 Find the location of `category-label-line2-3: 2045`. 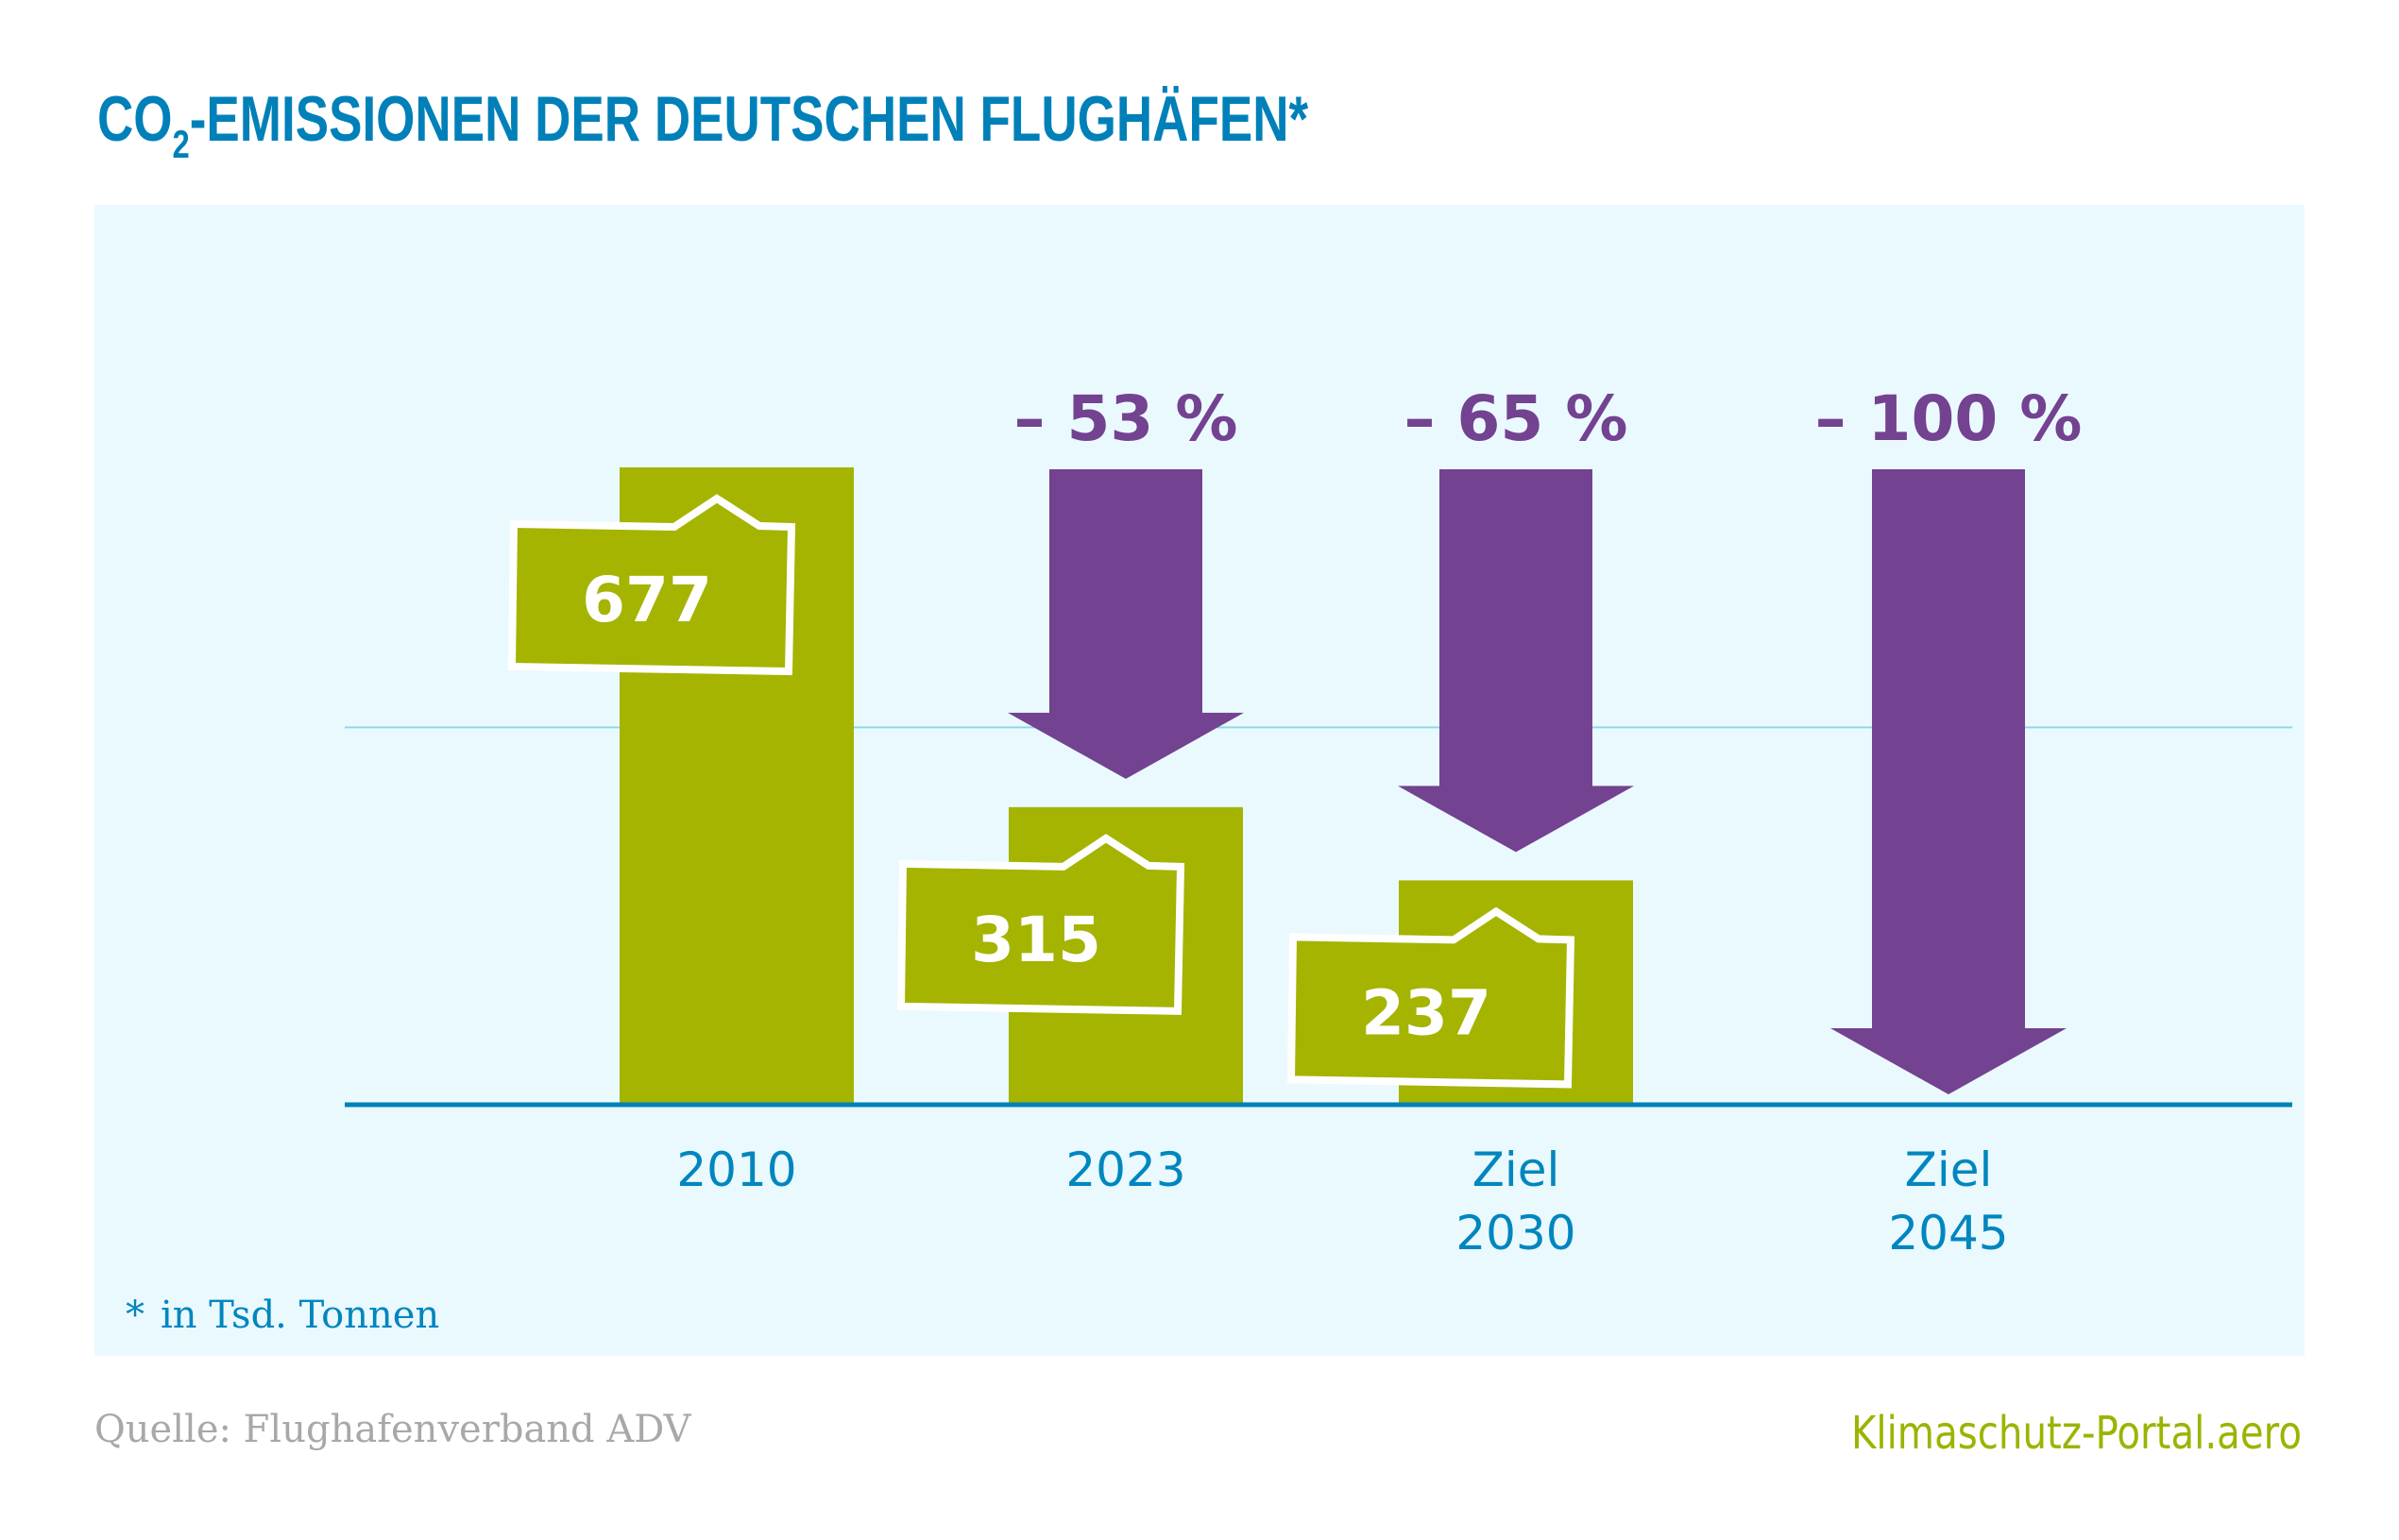

category-label-line2-3: 2045 is located at coordinates (1948, 1233).